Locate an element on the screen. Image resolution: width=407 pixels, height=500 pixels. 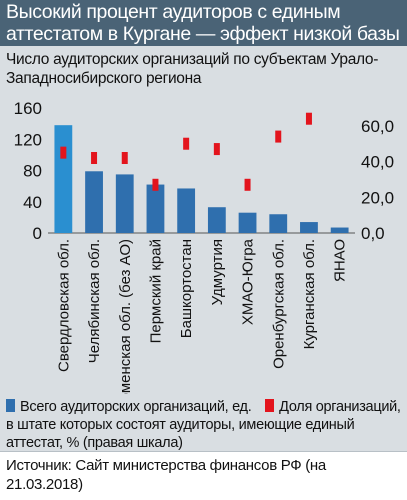
legend-bar-label: Всего аудиторских организаций, ед. is located at coordinates (136, 407).